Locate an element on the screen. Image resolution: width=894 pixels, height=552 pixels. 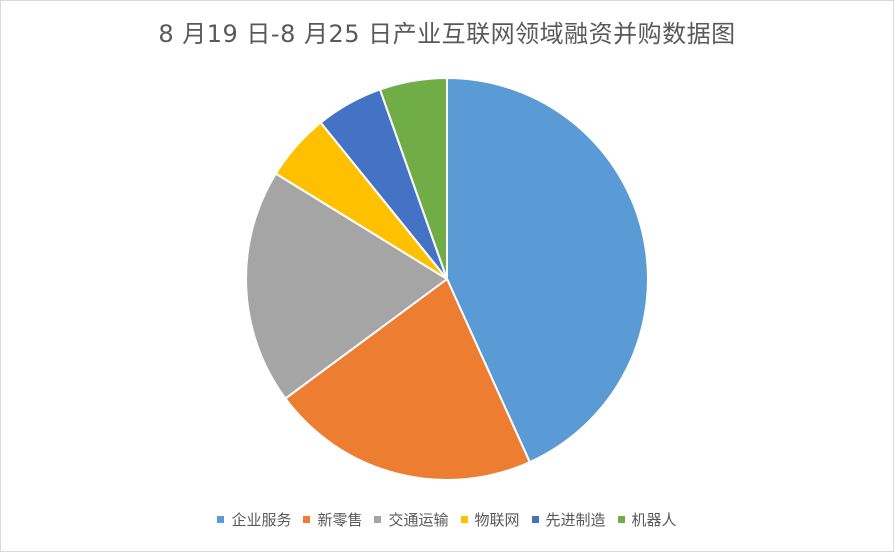
legend-label: 新零售 is located at coordinates (340, 520).